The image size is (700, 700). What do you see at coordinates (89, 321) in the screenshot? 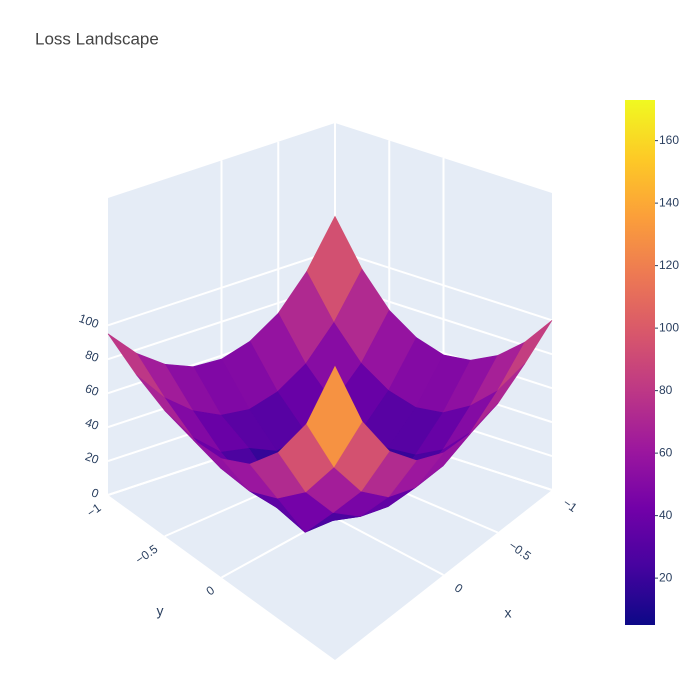
I see `z-tick-label: 100` at bounding box center [89, 321].